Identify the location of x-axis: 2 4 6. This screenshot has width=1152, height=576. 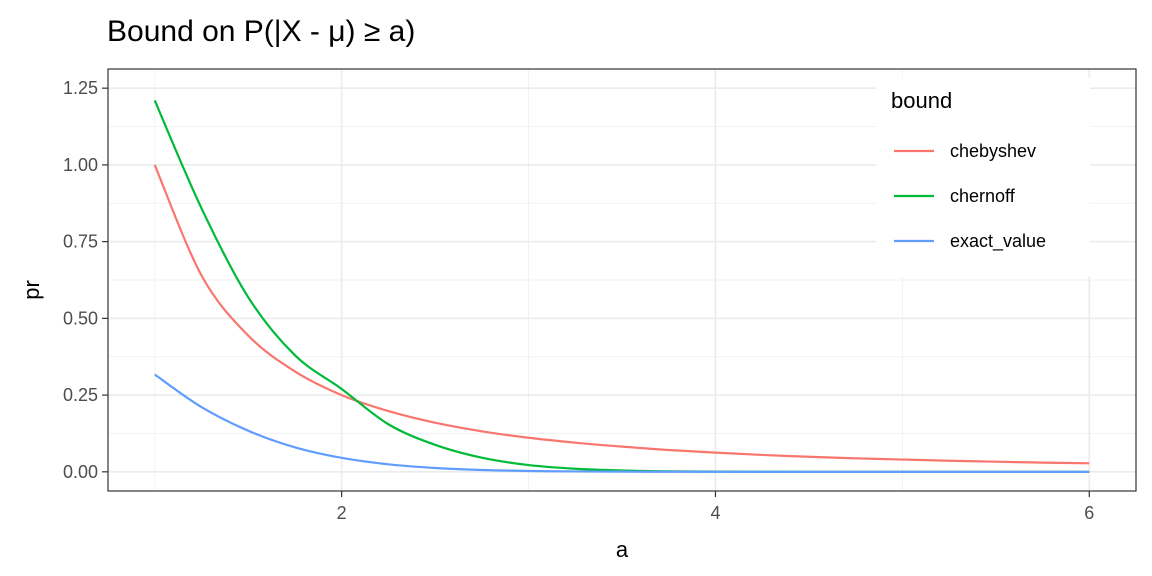
(715, 507).